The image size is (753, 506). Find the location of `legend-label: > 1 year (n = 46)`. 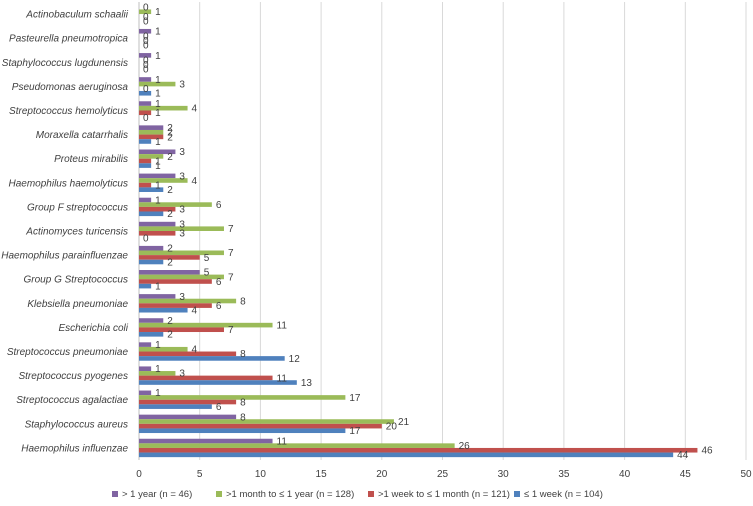

legend-label: > 1 year (n = 46) is located at coordinates (157, 494).